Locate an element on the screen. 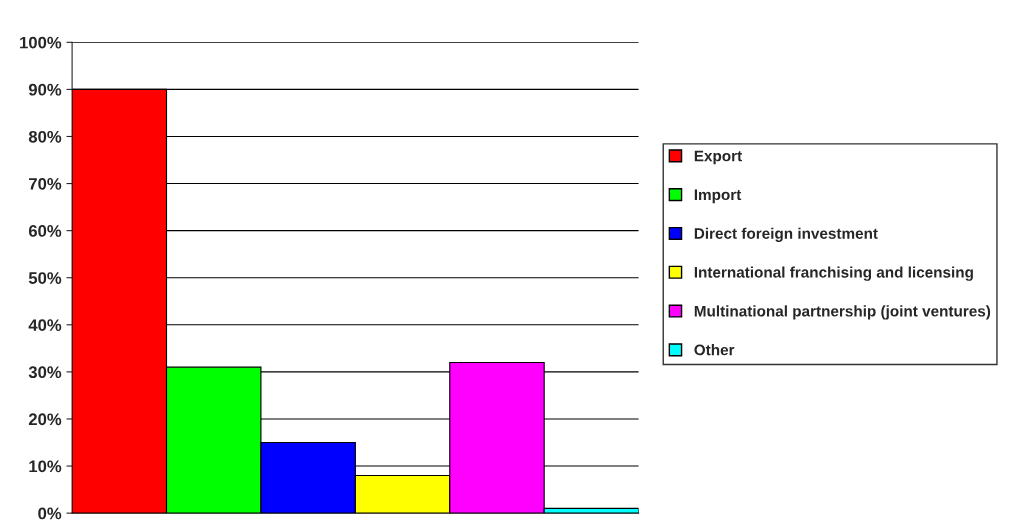 This screenshot has height=529, width=1030. legend-label: International franchising and licensing is located at coordinates (833, 273).